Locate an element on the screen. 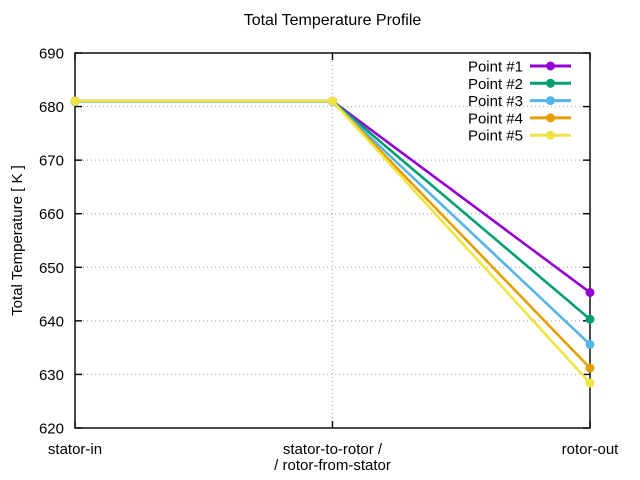 The image size is (640, 480). y-tick-label: 670 is located at coordinates (51, 161).